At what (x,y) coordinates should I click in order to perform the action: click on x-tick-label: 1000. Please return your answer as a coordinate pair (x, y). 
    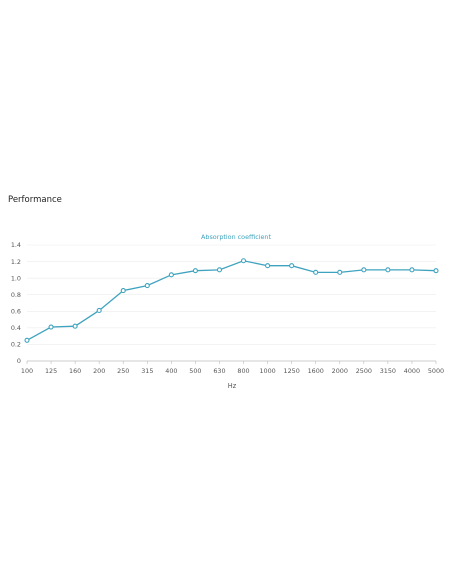
    Looking at the image, I should click on (267, 371).